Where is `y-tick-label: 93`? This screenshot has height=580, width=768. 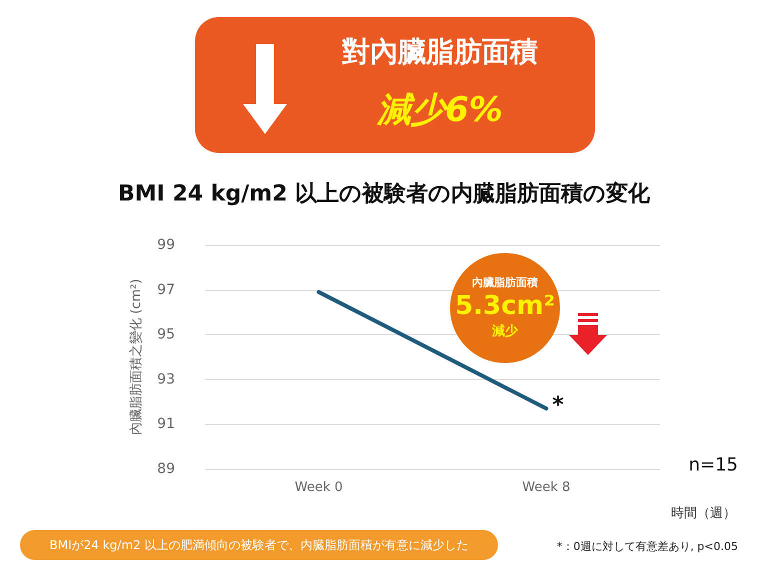 y-tick-label: 93 is located at coordinates (166, 379).